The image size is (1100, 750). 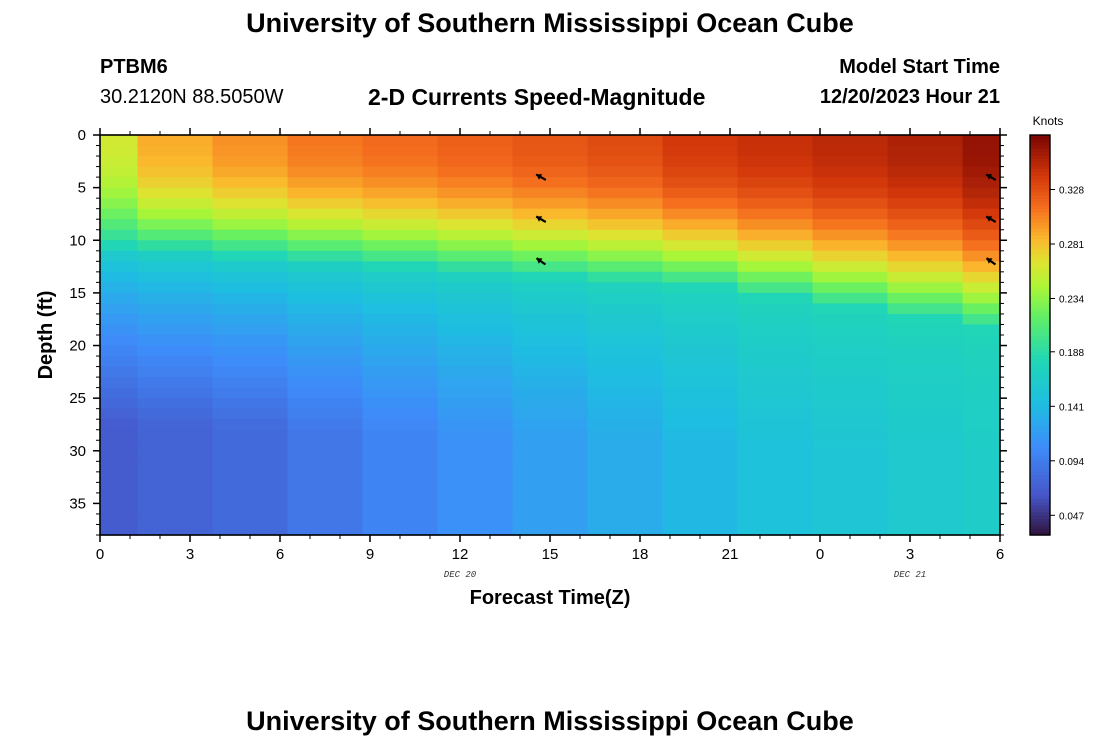 I want to click on y-tick-label: 0, so click(x=82, y=135).